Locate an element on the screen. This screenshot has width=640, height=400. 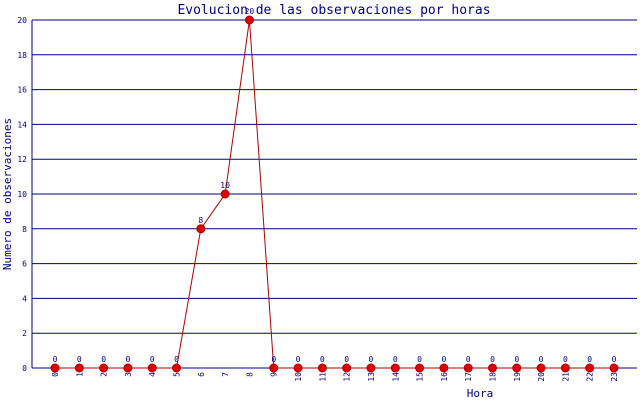
x-tick-label: 18 is located at coordinates (492, 377).